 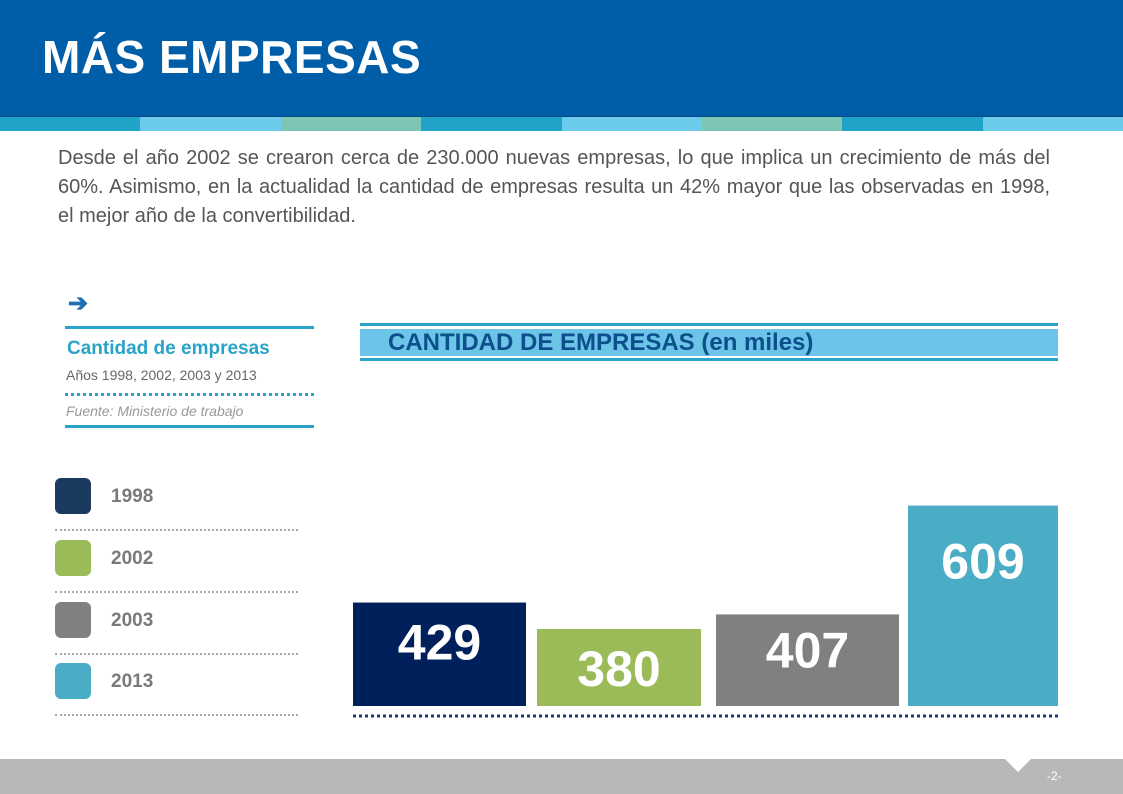 I want to click on page-number: -2-, so click(x=1054, y=776).